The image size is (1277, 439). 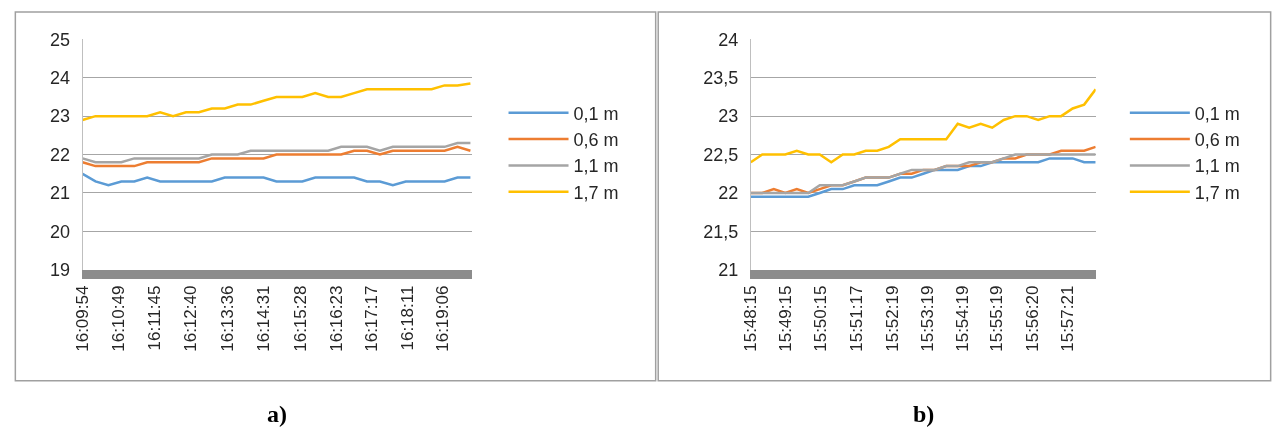 I want to click on y-tick-label: 23,5, so click(x=721, y=78).